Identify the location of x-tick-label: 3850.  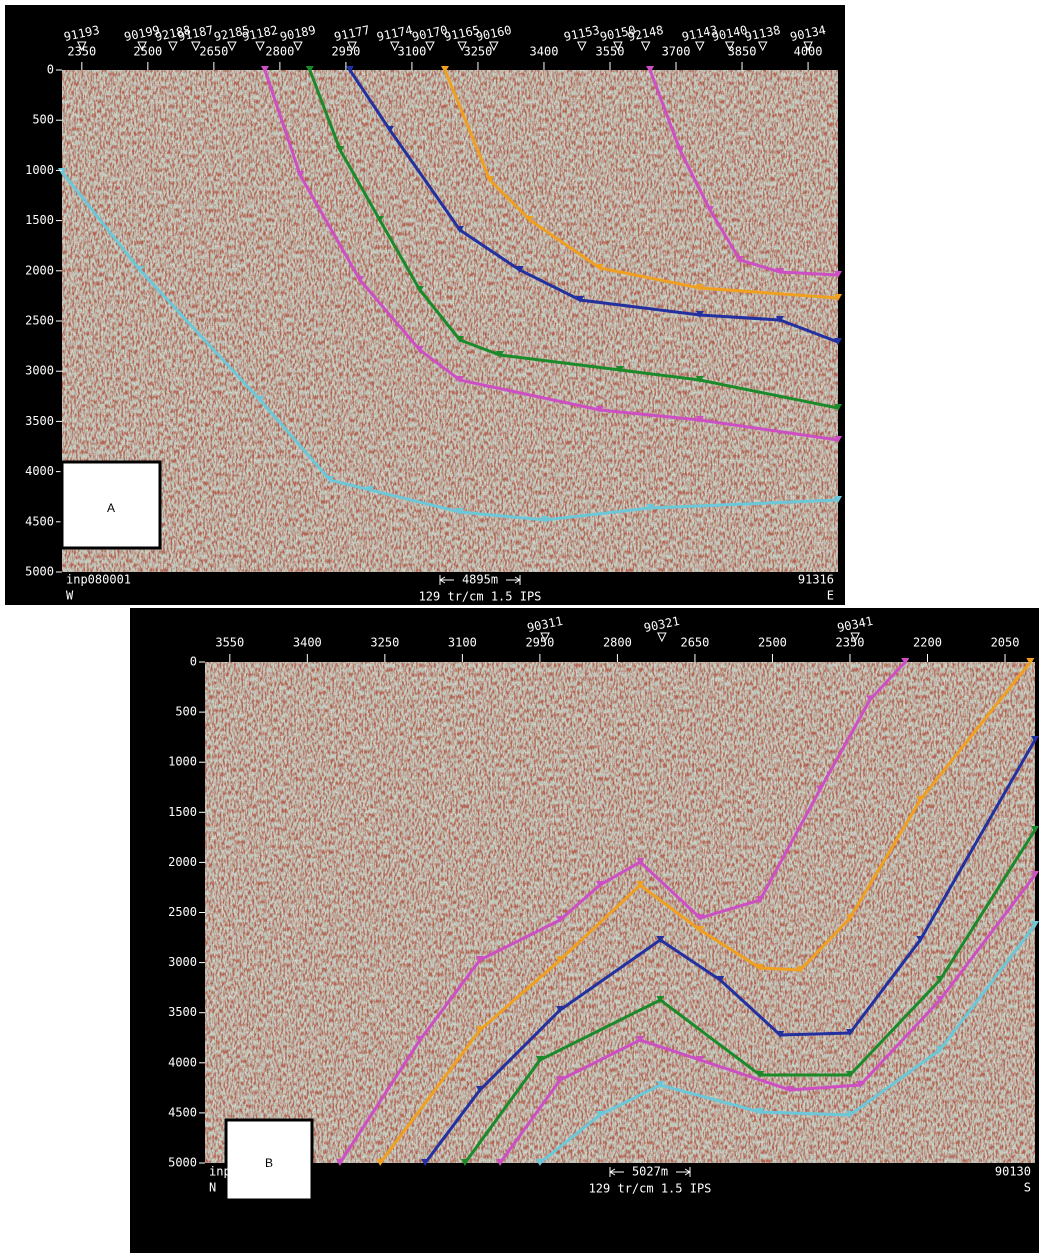
(742, 52).